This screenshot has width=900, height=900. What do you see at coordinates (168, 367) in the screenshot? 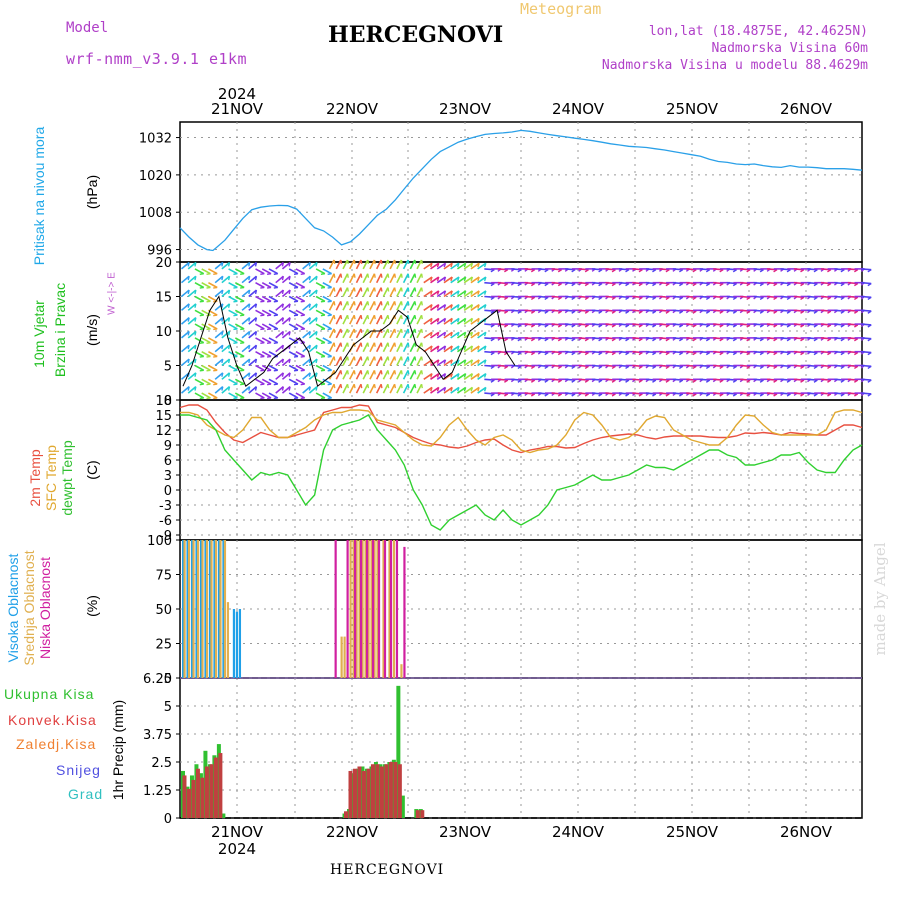
I see `wind-ytick-label: 5` at bounding box center [168, 367].